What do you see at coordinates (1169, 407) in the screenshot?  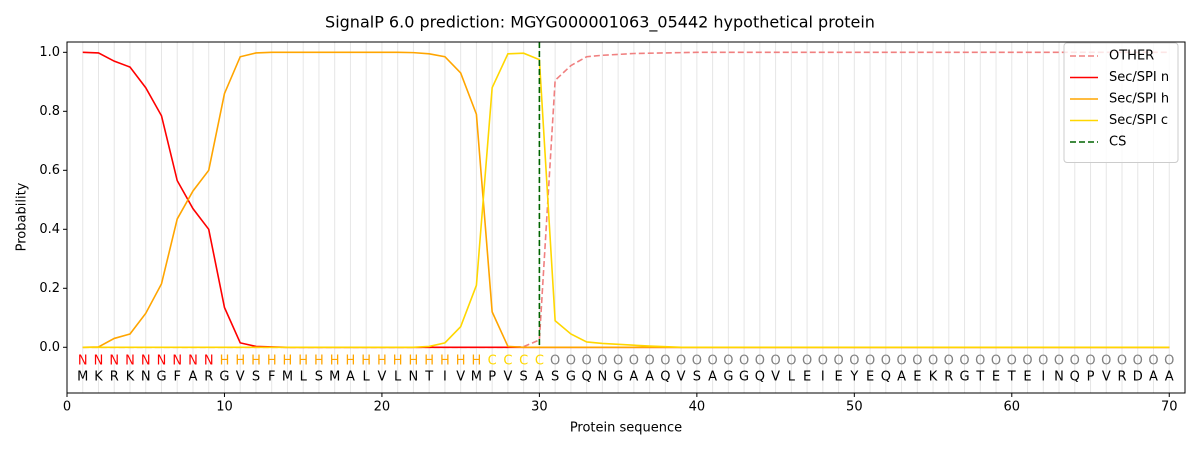 I see `x-tick-label: 70` at bounding box center [1169, 407].